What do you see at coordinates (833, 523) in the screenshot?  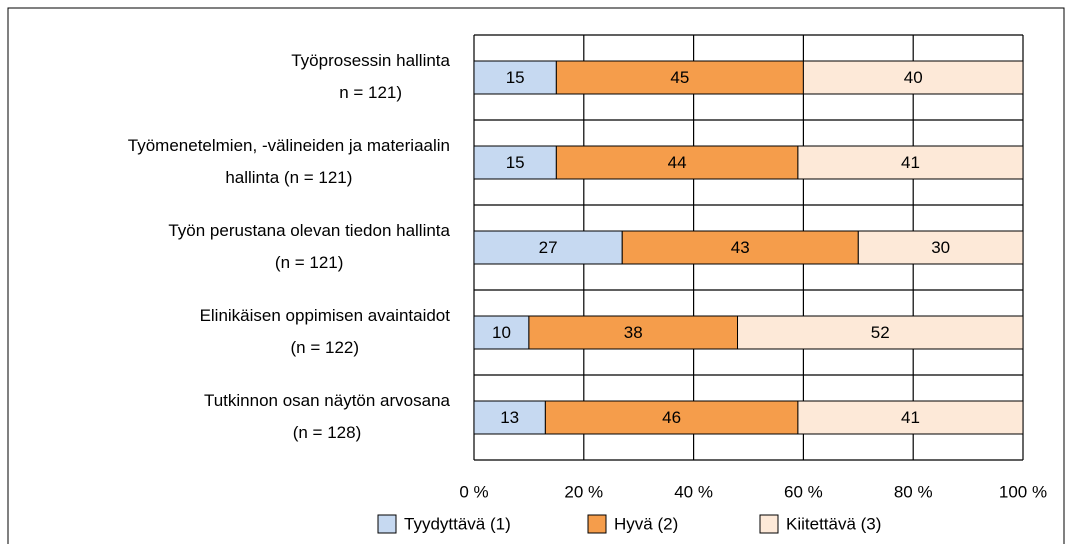 I see `legend-label: Kiitettävä (3)` at bounding box center [833, 523].